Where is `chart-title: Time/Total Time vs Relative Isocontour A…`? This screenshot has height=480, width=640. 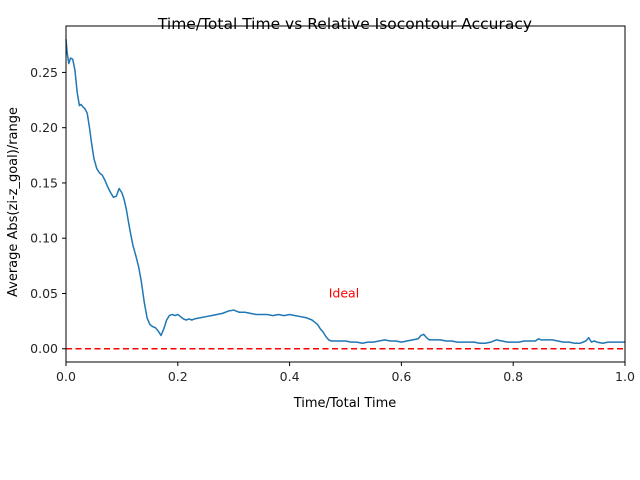
chart-title: Time/Total Time vs Relative Isocontour A… is located at coordinates (344, 24).